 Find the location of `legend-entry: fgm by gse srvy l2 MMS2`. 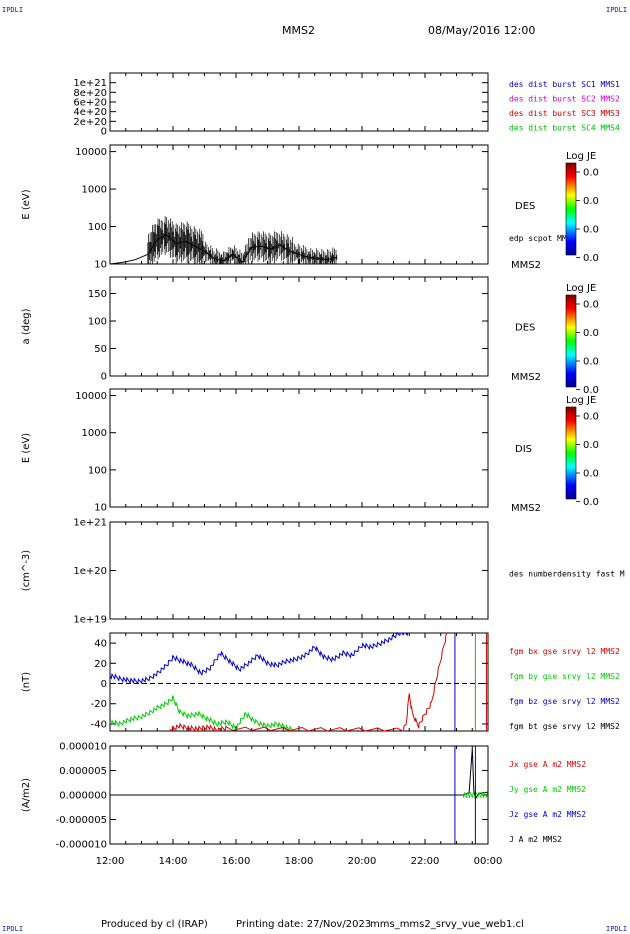

legend-entry: fgm by gse srvy l2 MMS2 is located at coordinates (564, 676).